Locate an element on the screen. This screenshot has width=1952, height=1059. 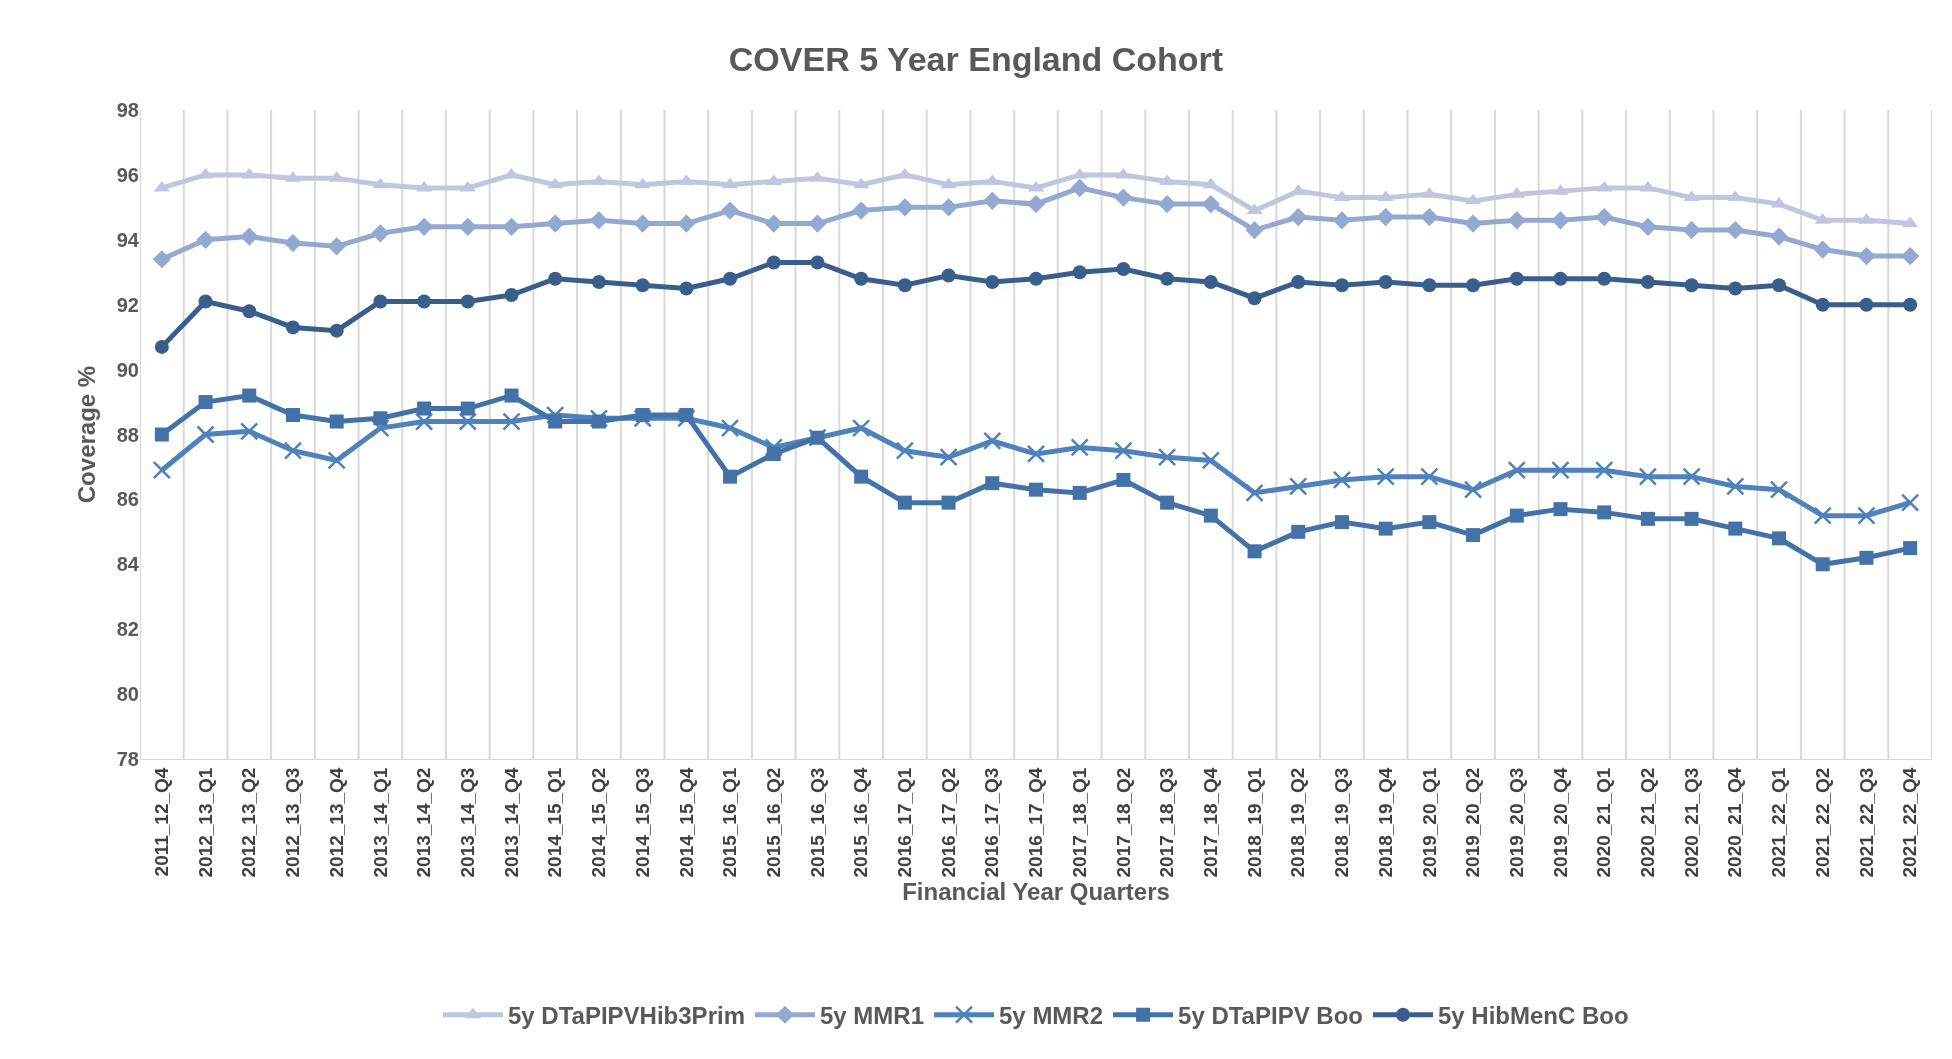
legend-label: 5y DTaPIPV Boo is located at coordinates (1270, 1016).